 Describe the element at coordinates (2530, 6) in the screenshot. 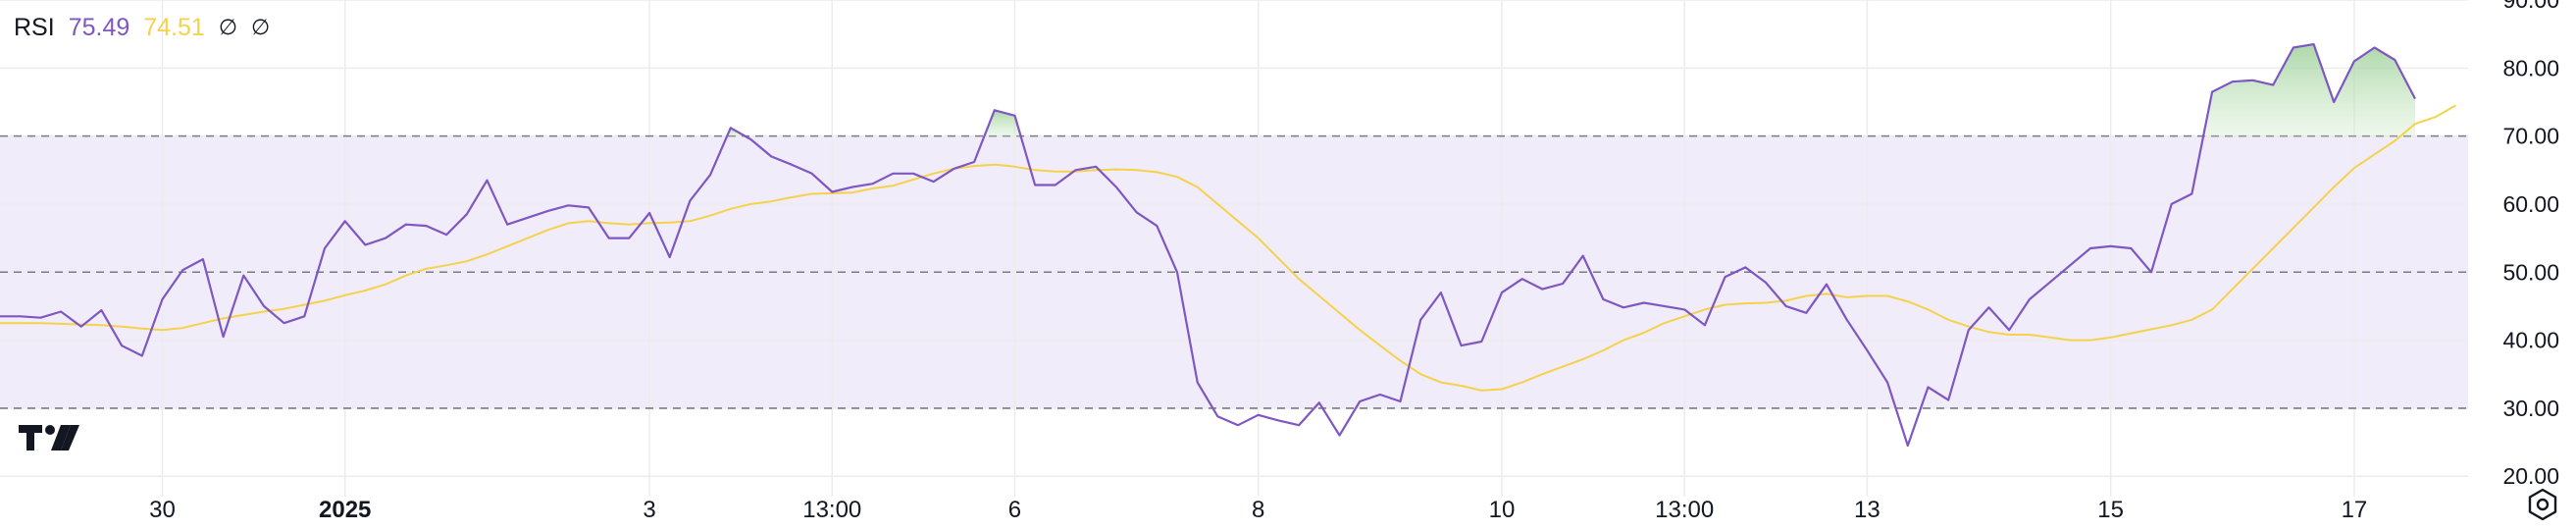

I see `y-tick-label: 90.00` at that location.